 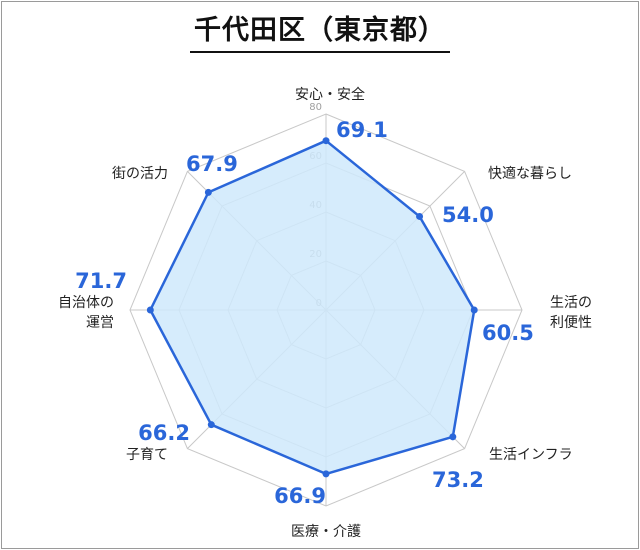 I want to click on axis-label: 快適な暮らし, so click(x=530, y=173).